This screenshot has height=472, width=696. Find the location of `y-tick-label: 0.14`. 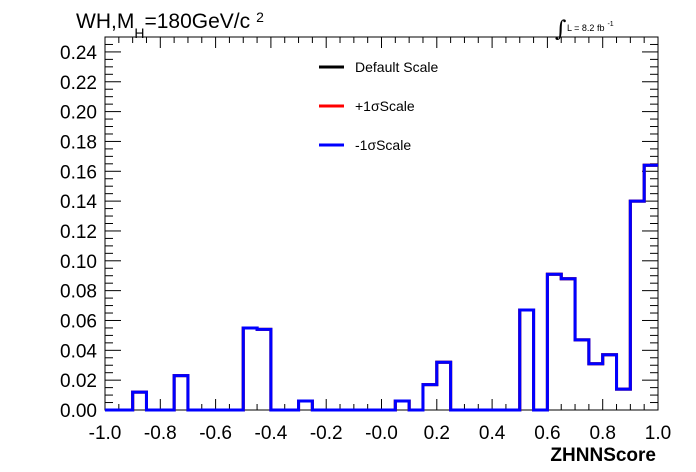

y-tick-label: 0.14 is located at coordinates (78, 202).